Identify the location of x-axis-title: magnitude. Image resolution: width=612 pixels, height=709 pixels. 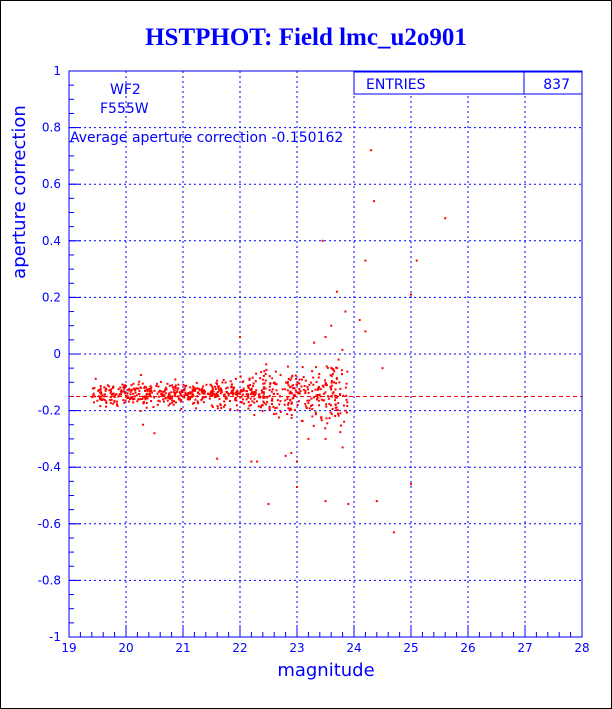
(325, 670).